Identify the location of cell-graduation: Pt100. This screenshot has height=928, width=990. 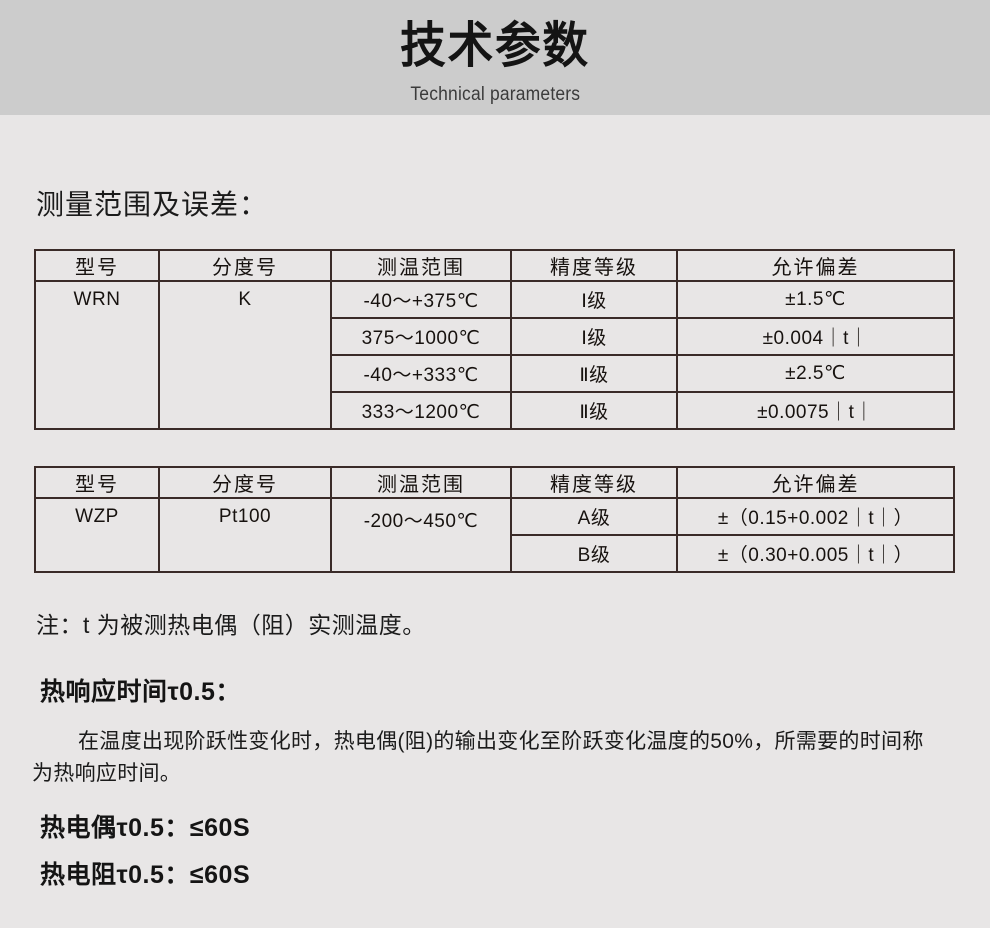
(245, 535).